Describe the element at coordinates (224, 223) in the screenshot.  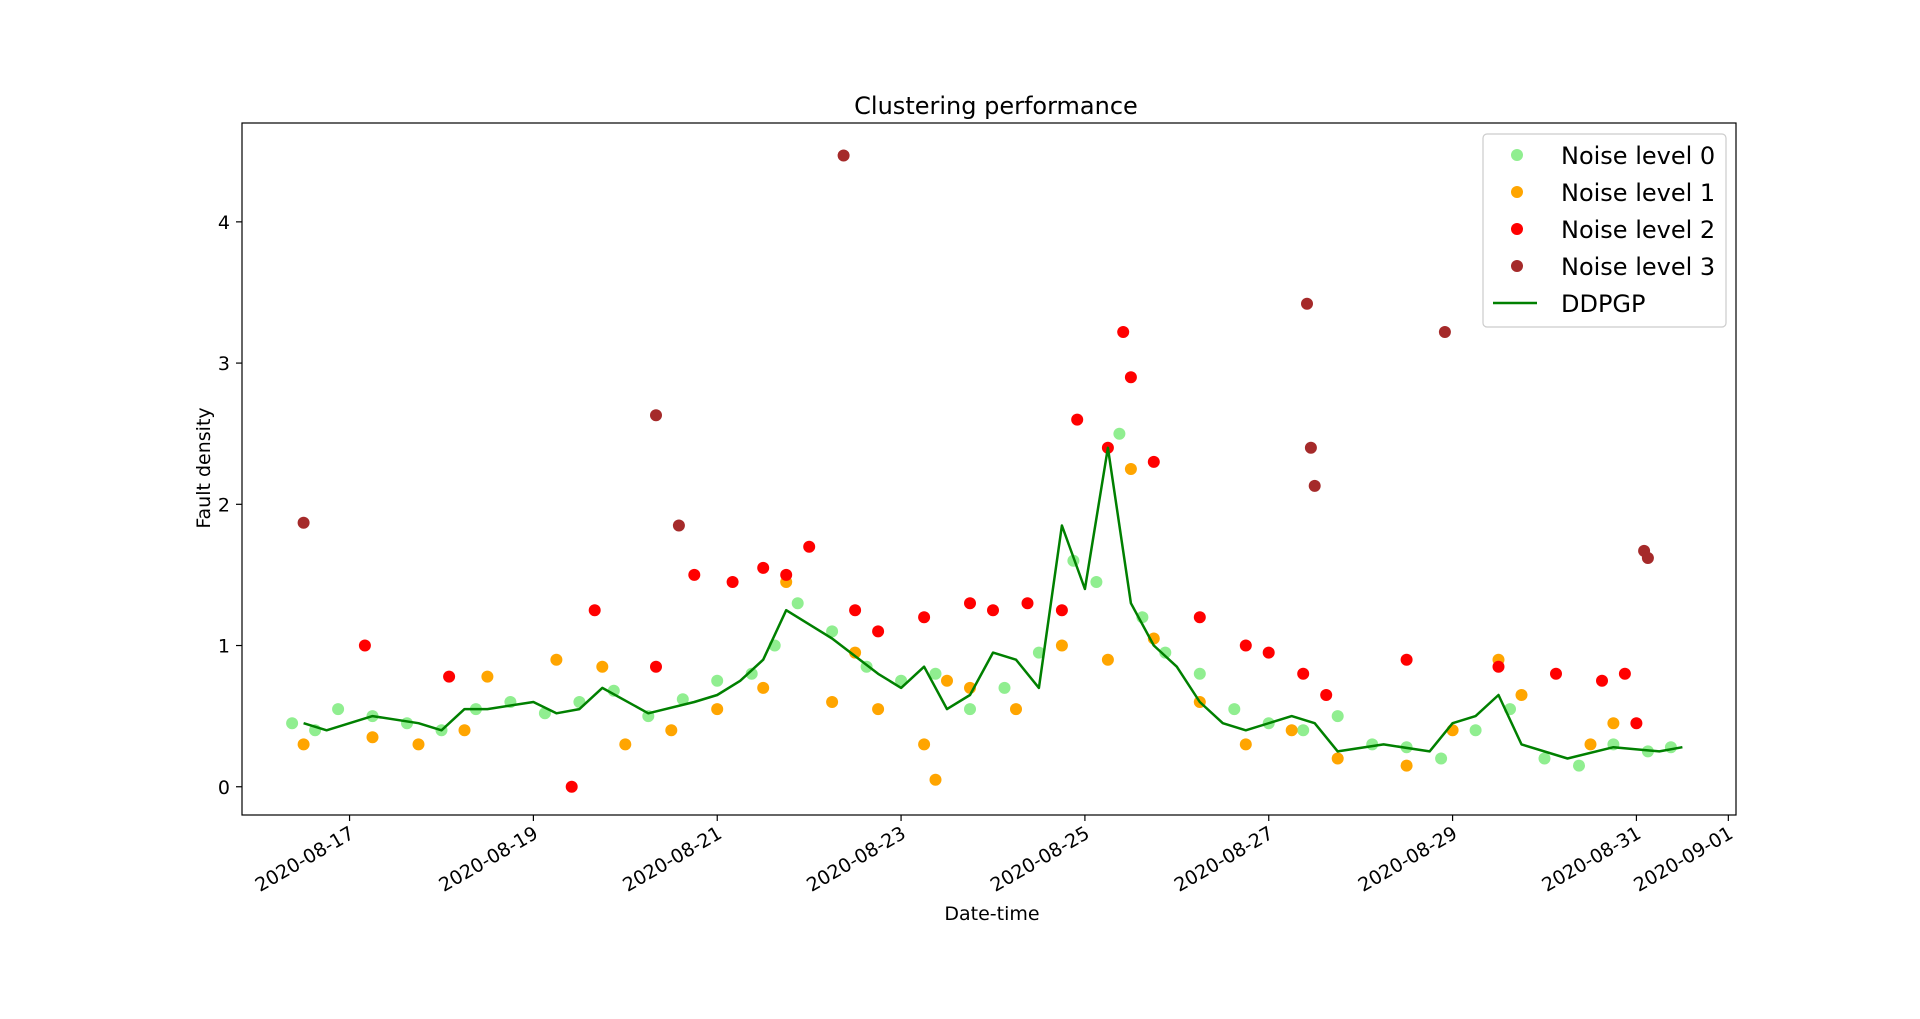
I see `y-tick-label: 4` at that location.